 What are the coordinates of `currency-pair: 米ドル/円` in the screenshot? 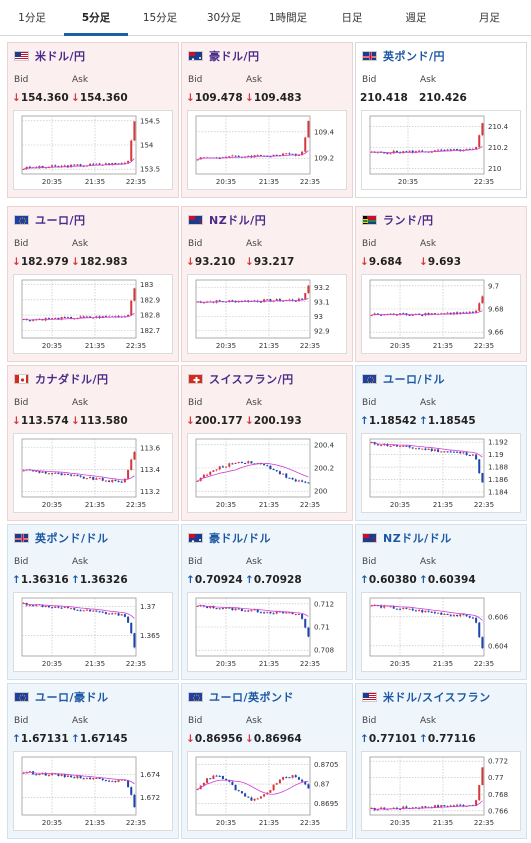 It's located at (60, 56).